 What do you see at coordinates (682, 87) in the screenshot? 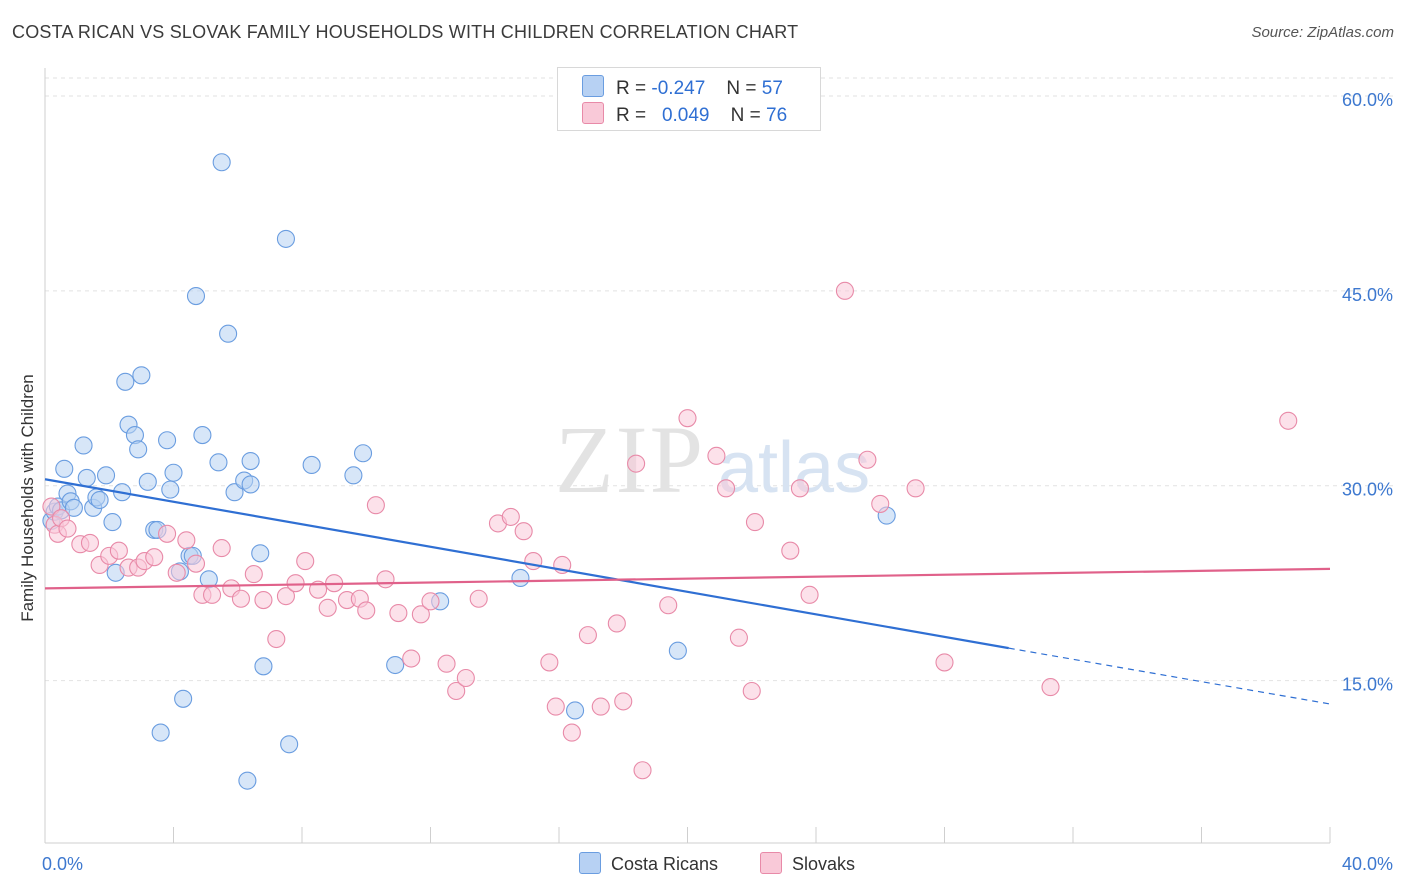
I see `legend-row-costa-ricans: R = -0.247 N = 57` at bounding box center [682, 87].